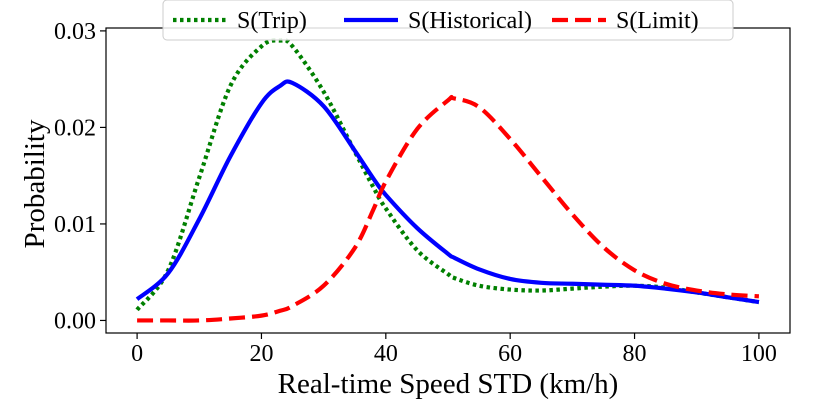  What do you see at coordinates (386, 354) in the screenshot?
I see `x-tick-label: 40` at bounding box center [386, 354].